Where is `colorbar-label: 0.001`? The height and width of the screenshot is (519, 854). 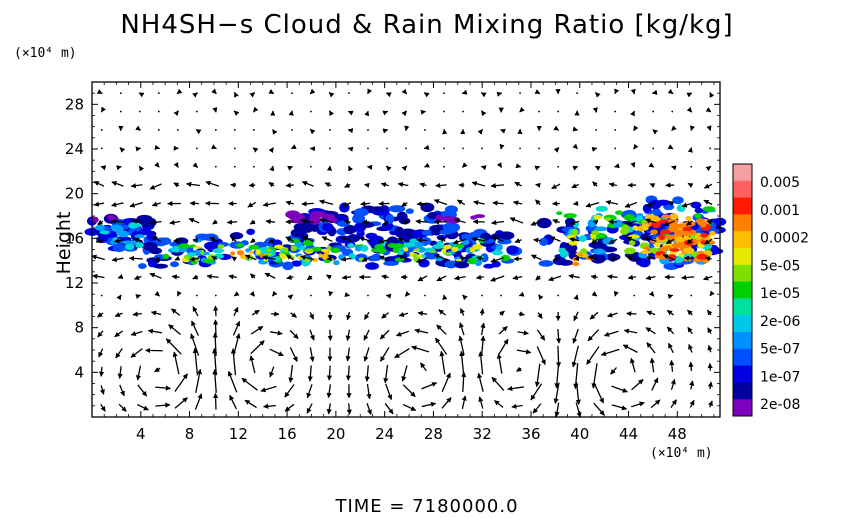
colorbar-label: 0.001 is located at coordinates (780, 211).